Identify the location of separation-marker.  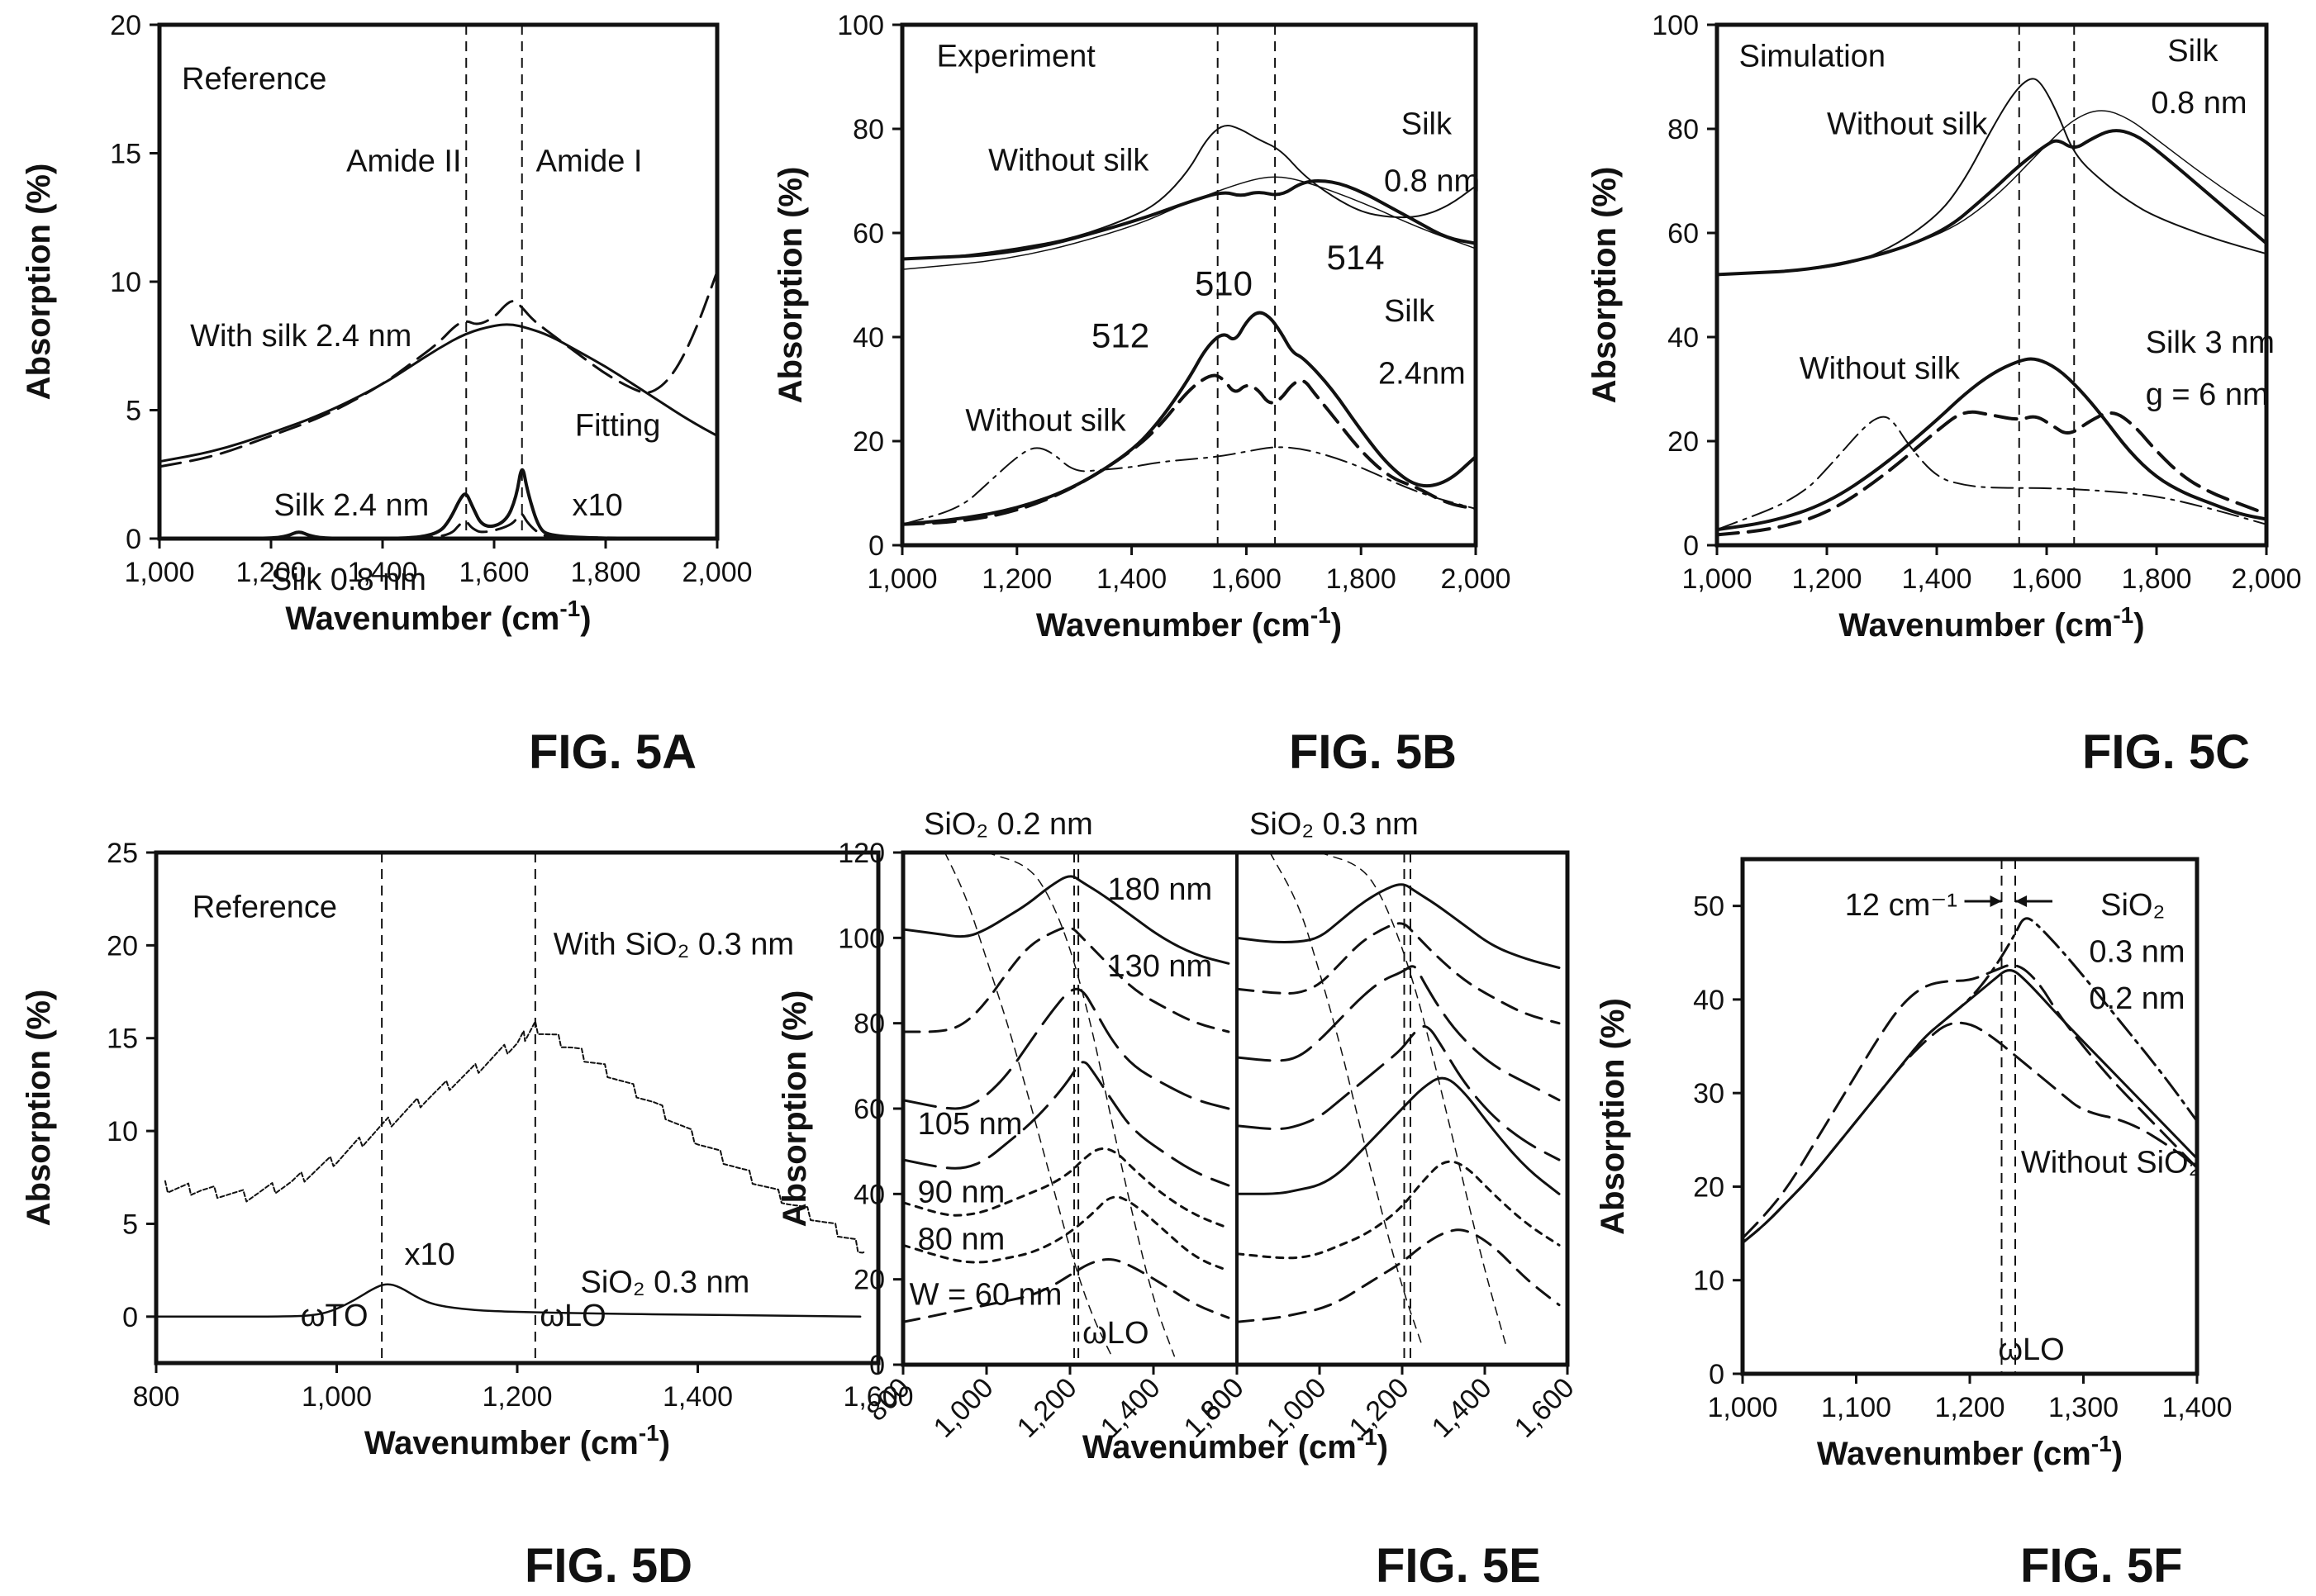
(2008, 901).